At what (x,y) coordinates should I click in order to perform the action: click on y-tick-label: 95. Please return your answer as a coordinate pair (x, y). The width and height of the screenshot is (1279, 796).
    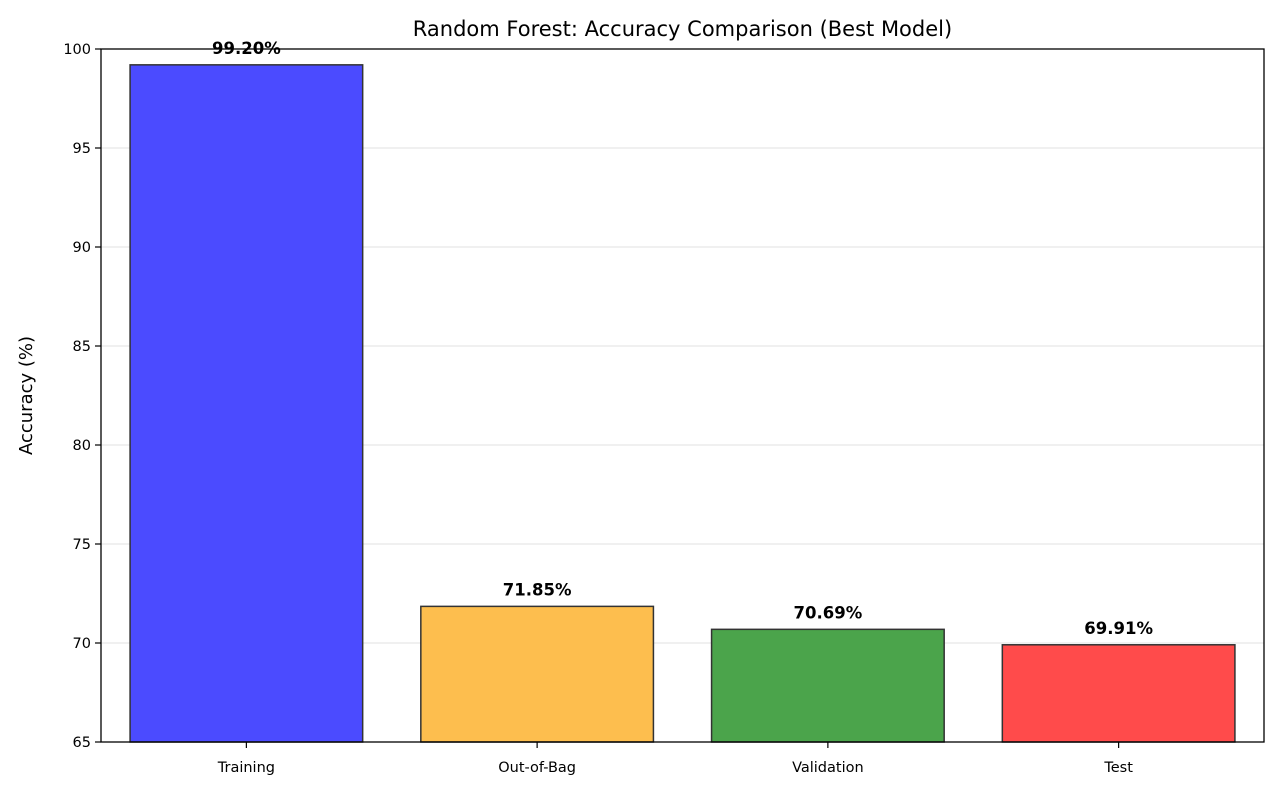
    Looking at the image, I should click on (82, 149).